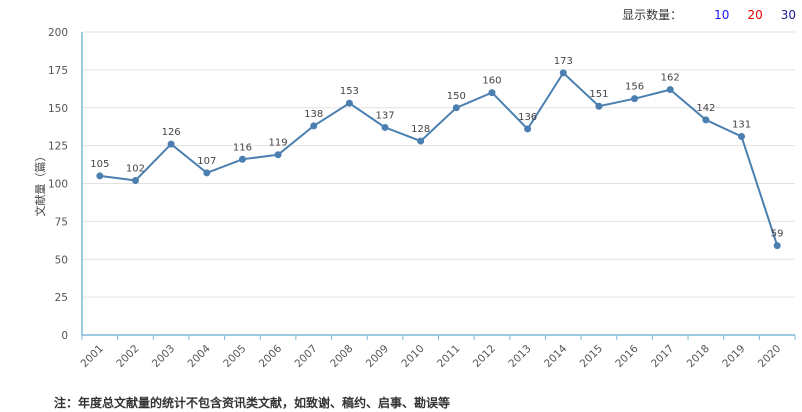  Describe the element at coordinates (278, 143) in the screenshot. I see `data-label: 119` at that location.